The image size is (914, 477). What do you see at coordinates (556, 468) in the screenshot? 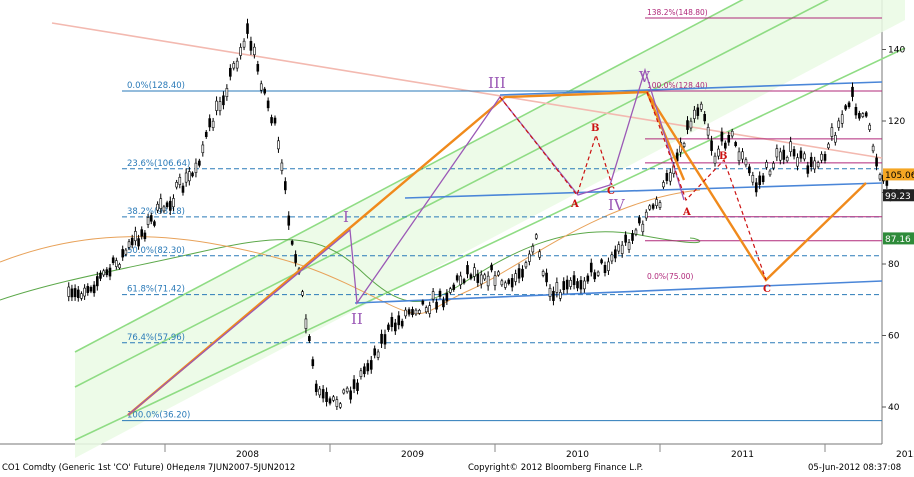
I see `footer-center: Copyright© 2012 Bloomberg Finance L.P.` at bounding box center [556, 468].